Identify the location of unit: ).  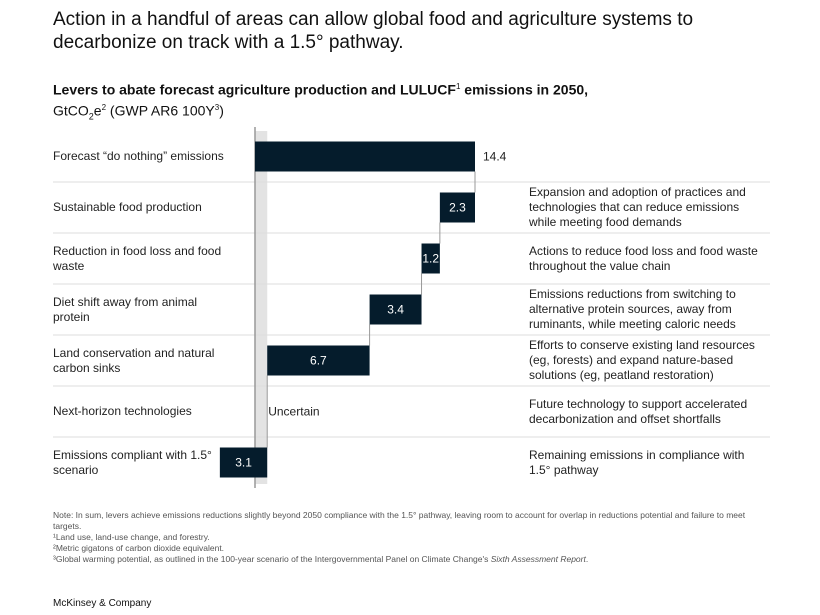
(221, 110).